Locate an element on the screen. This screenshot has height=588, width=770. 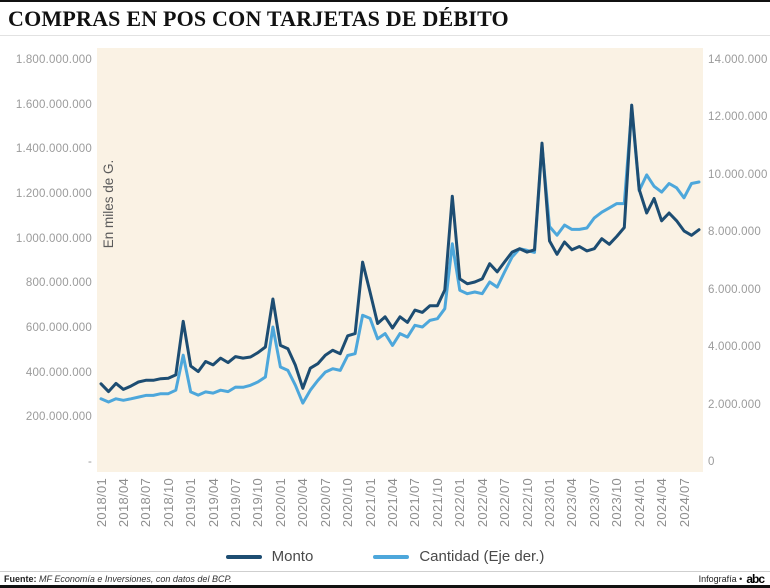
x-axis-tick: 2020/10 is located at coordinates (347, 503).